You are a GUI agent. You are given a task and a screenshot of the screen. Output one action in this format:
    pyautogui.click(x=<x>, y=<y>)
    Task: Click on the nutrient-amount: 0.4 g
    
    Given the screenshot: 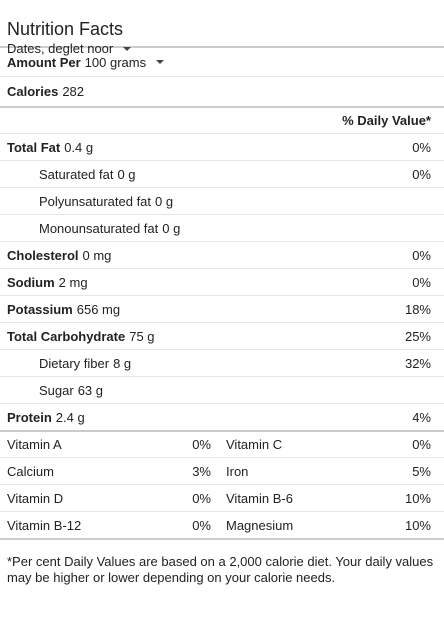 What is the action you would take?
    pyautogui.click(x=79, y=147)
    